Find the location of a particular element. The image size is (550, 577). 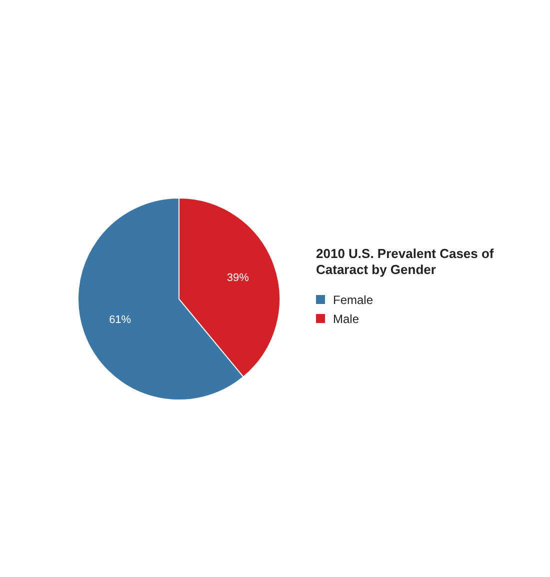

text: 2010 U.S. Prevalent Cases of Cataract by Gender is located at coordinates (405, 262).